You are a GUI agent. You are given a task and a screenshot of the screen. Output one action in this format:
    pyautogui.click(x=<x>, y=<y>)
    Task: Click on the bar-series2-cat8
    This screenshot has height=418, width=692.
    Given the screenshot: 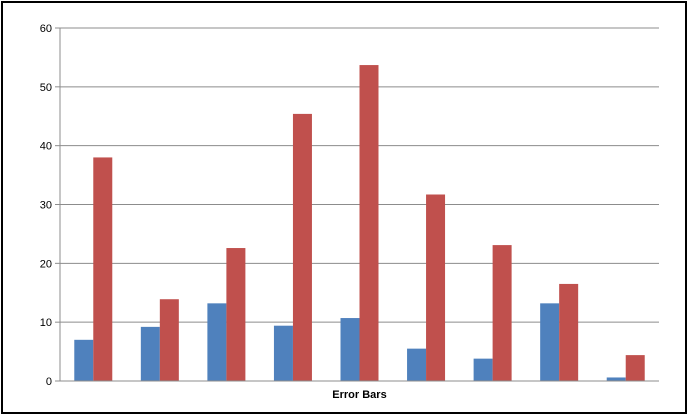 What is the action you would take?
    pyautogui.click(x=569, y=332)
    